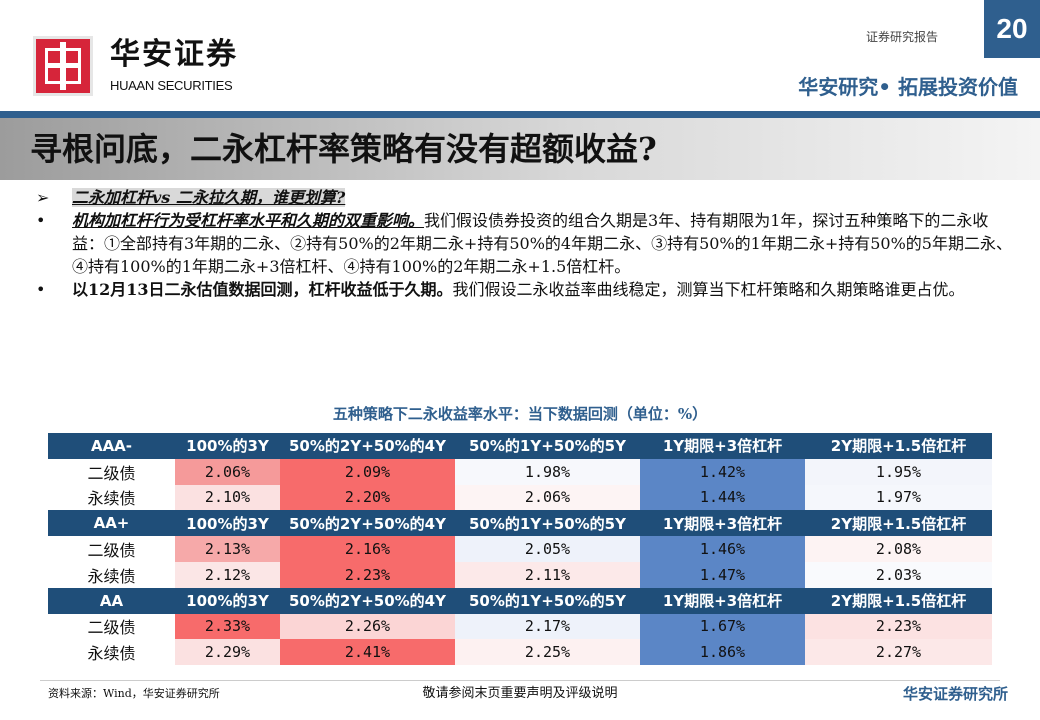 Image resolution: width=1040 pixels, height=720 pixels. What do you see at coordinates (111, 600) in the screenshot?
I see `rating-label: AA` at bounding box center [111, 600].